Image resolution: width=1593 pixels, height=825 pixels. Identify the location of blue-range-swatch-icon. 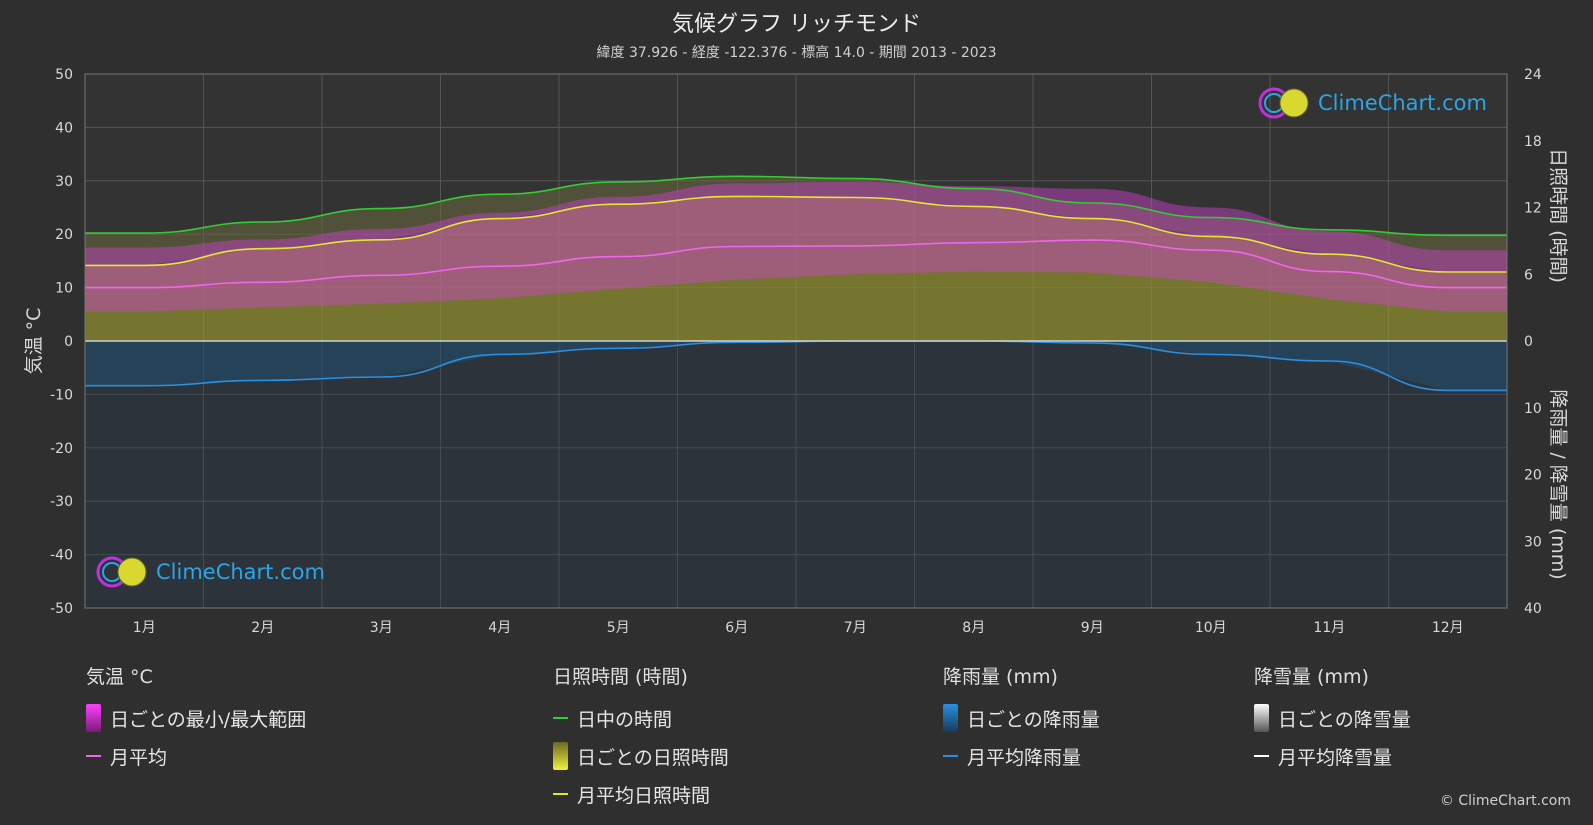
(950, 718).